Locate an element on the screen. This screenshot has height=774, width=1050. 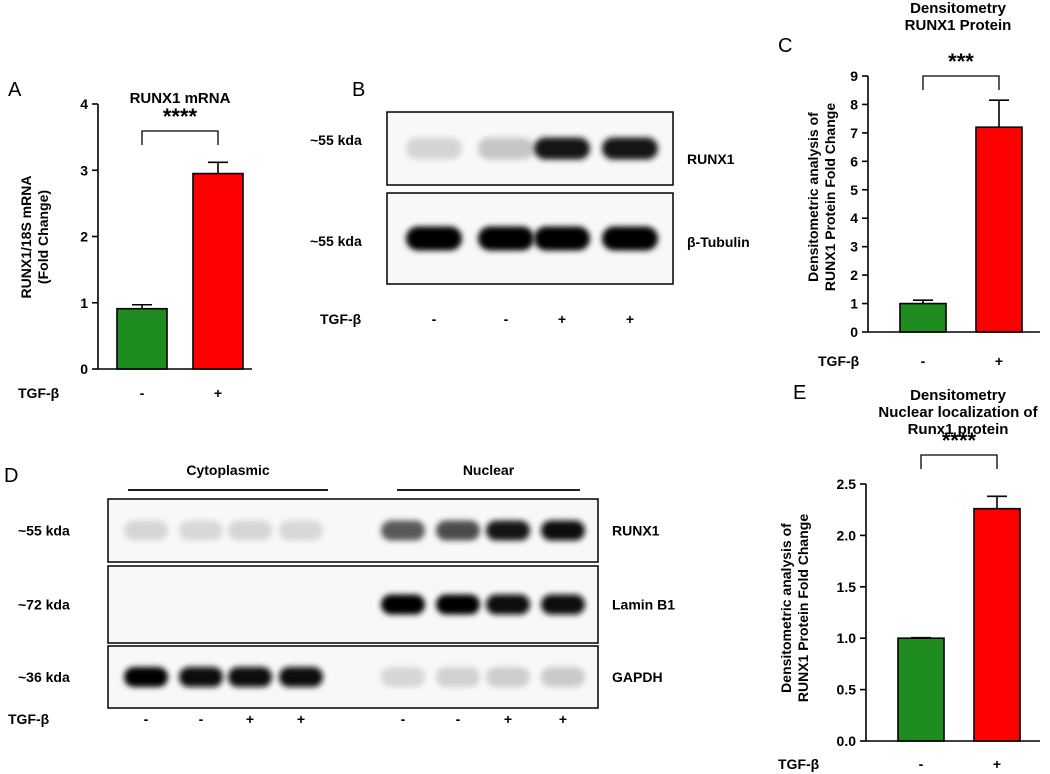
protein-label: Lamin B1 is located at coordinates (643, 605).